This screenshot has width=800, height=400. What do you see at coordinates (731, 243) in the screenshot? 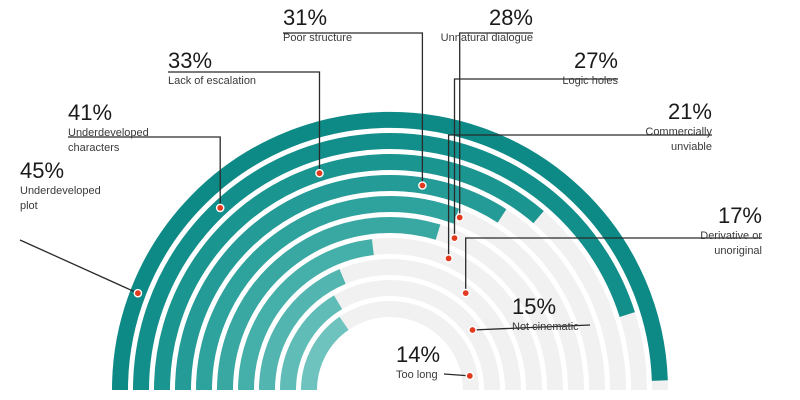
I see `category-label: Derivative or unoriginal` at bounding box center [731, 243].